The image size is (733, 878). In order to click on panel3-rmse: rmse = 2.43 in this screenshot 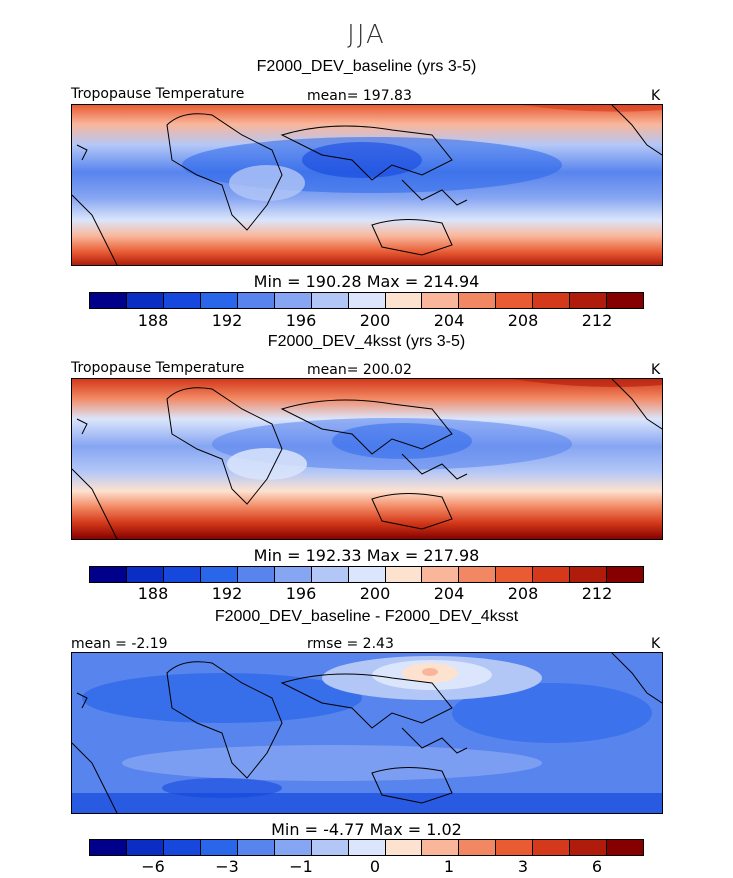, I will do `click(350, 644)`.